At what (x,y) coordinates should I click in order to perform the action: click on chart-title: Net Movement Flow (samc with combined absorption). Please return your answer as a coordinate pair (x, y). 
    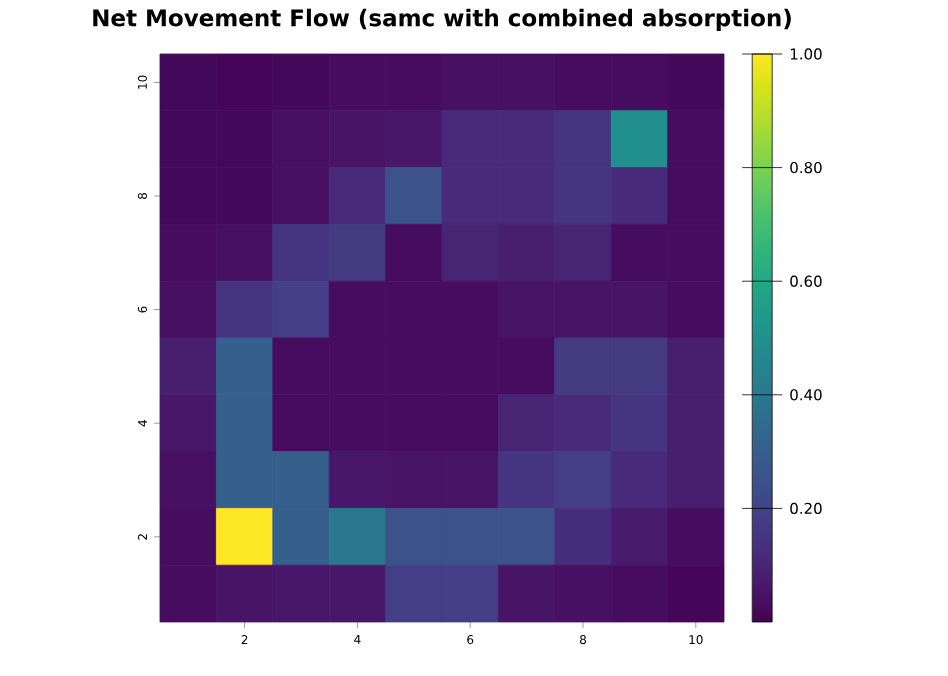
    Looking at the image, I should click on (442, 19).